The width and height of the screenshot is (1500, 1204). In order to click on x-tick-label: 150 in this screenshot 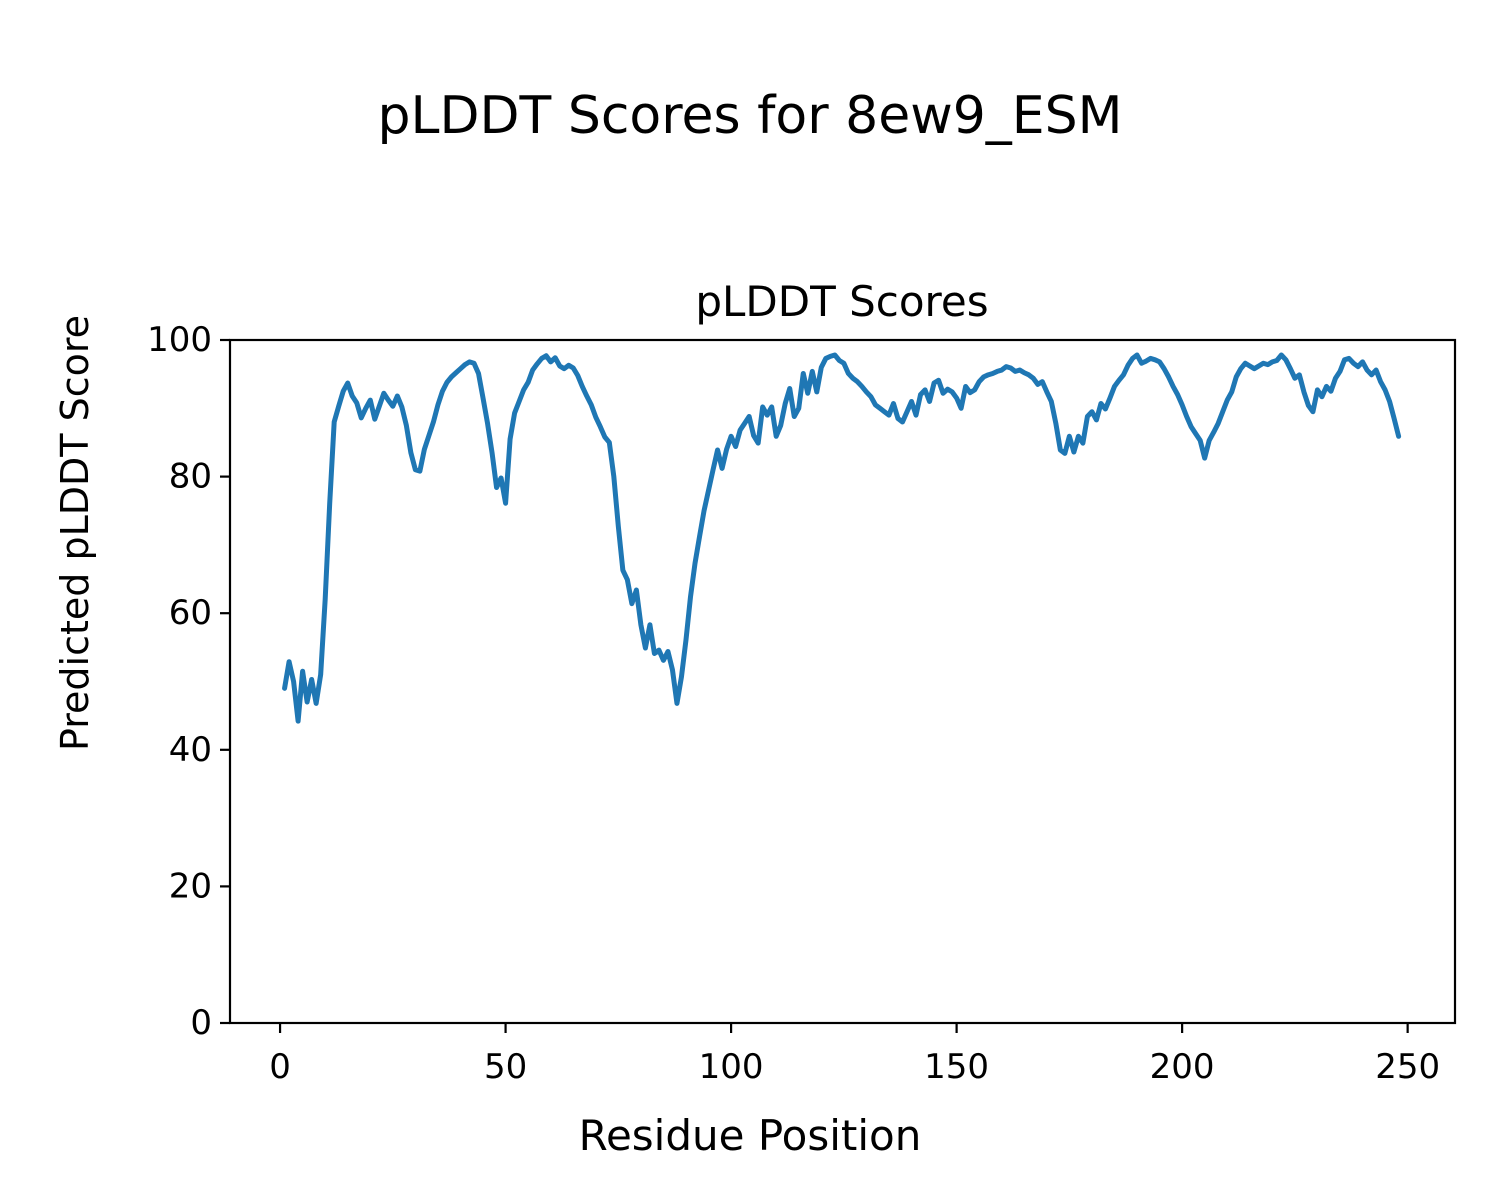, I will do `click(956, 1067)`.